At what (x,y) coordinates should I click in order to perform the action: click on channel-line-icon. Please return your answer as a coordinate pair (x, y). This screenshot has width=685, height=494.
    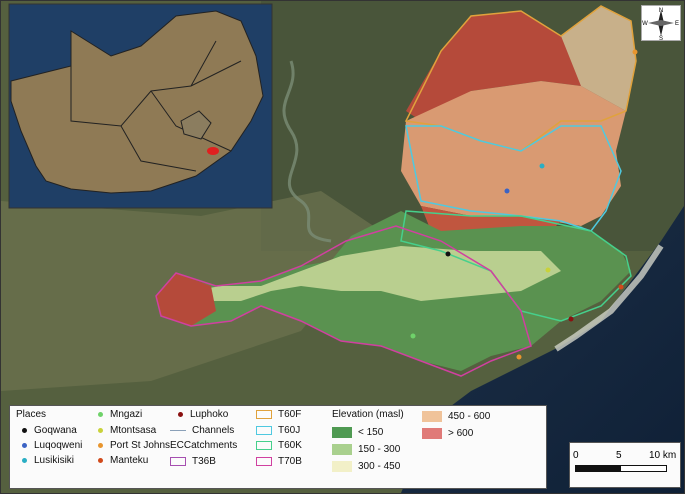
    Looking at the image, I should click on (178, 430).